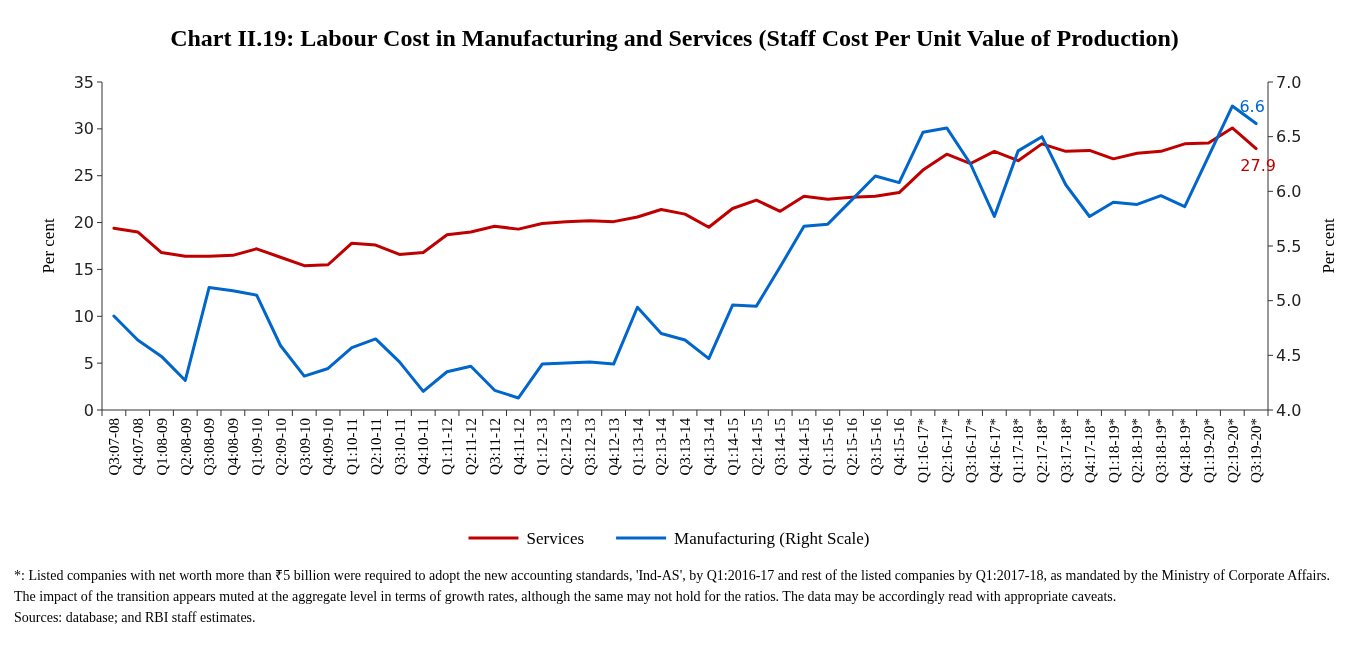 This screenshot has height=671, width=1349. What do you see at coordinates (1289, 246) in the screenshot?
I see `y2-tick-label: 5.5` at bounding box center [1289, 246].